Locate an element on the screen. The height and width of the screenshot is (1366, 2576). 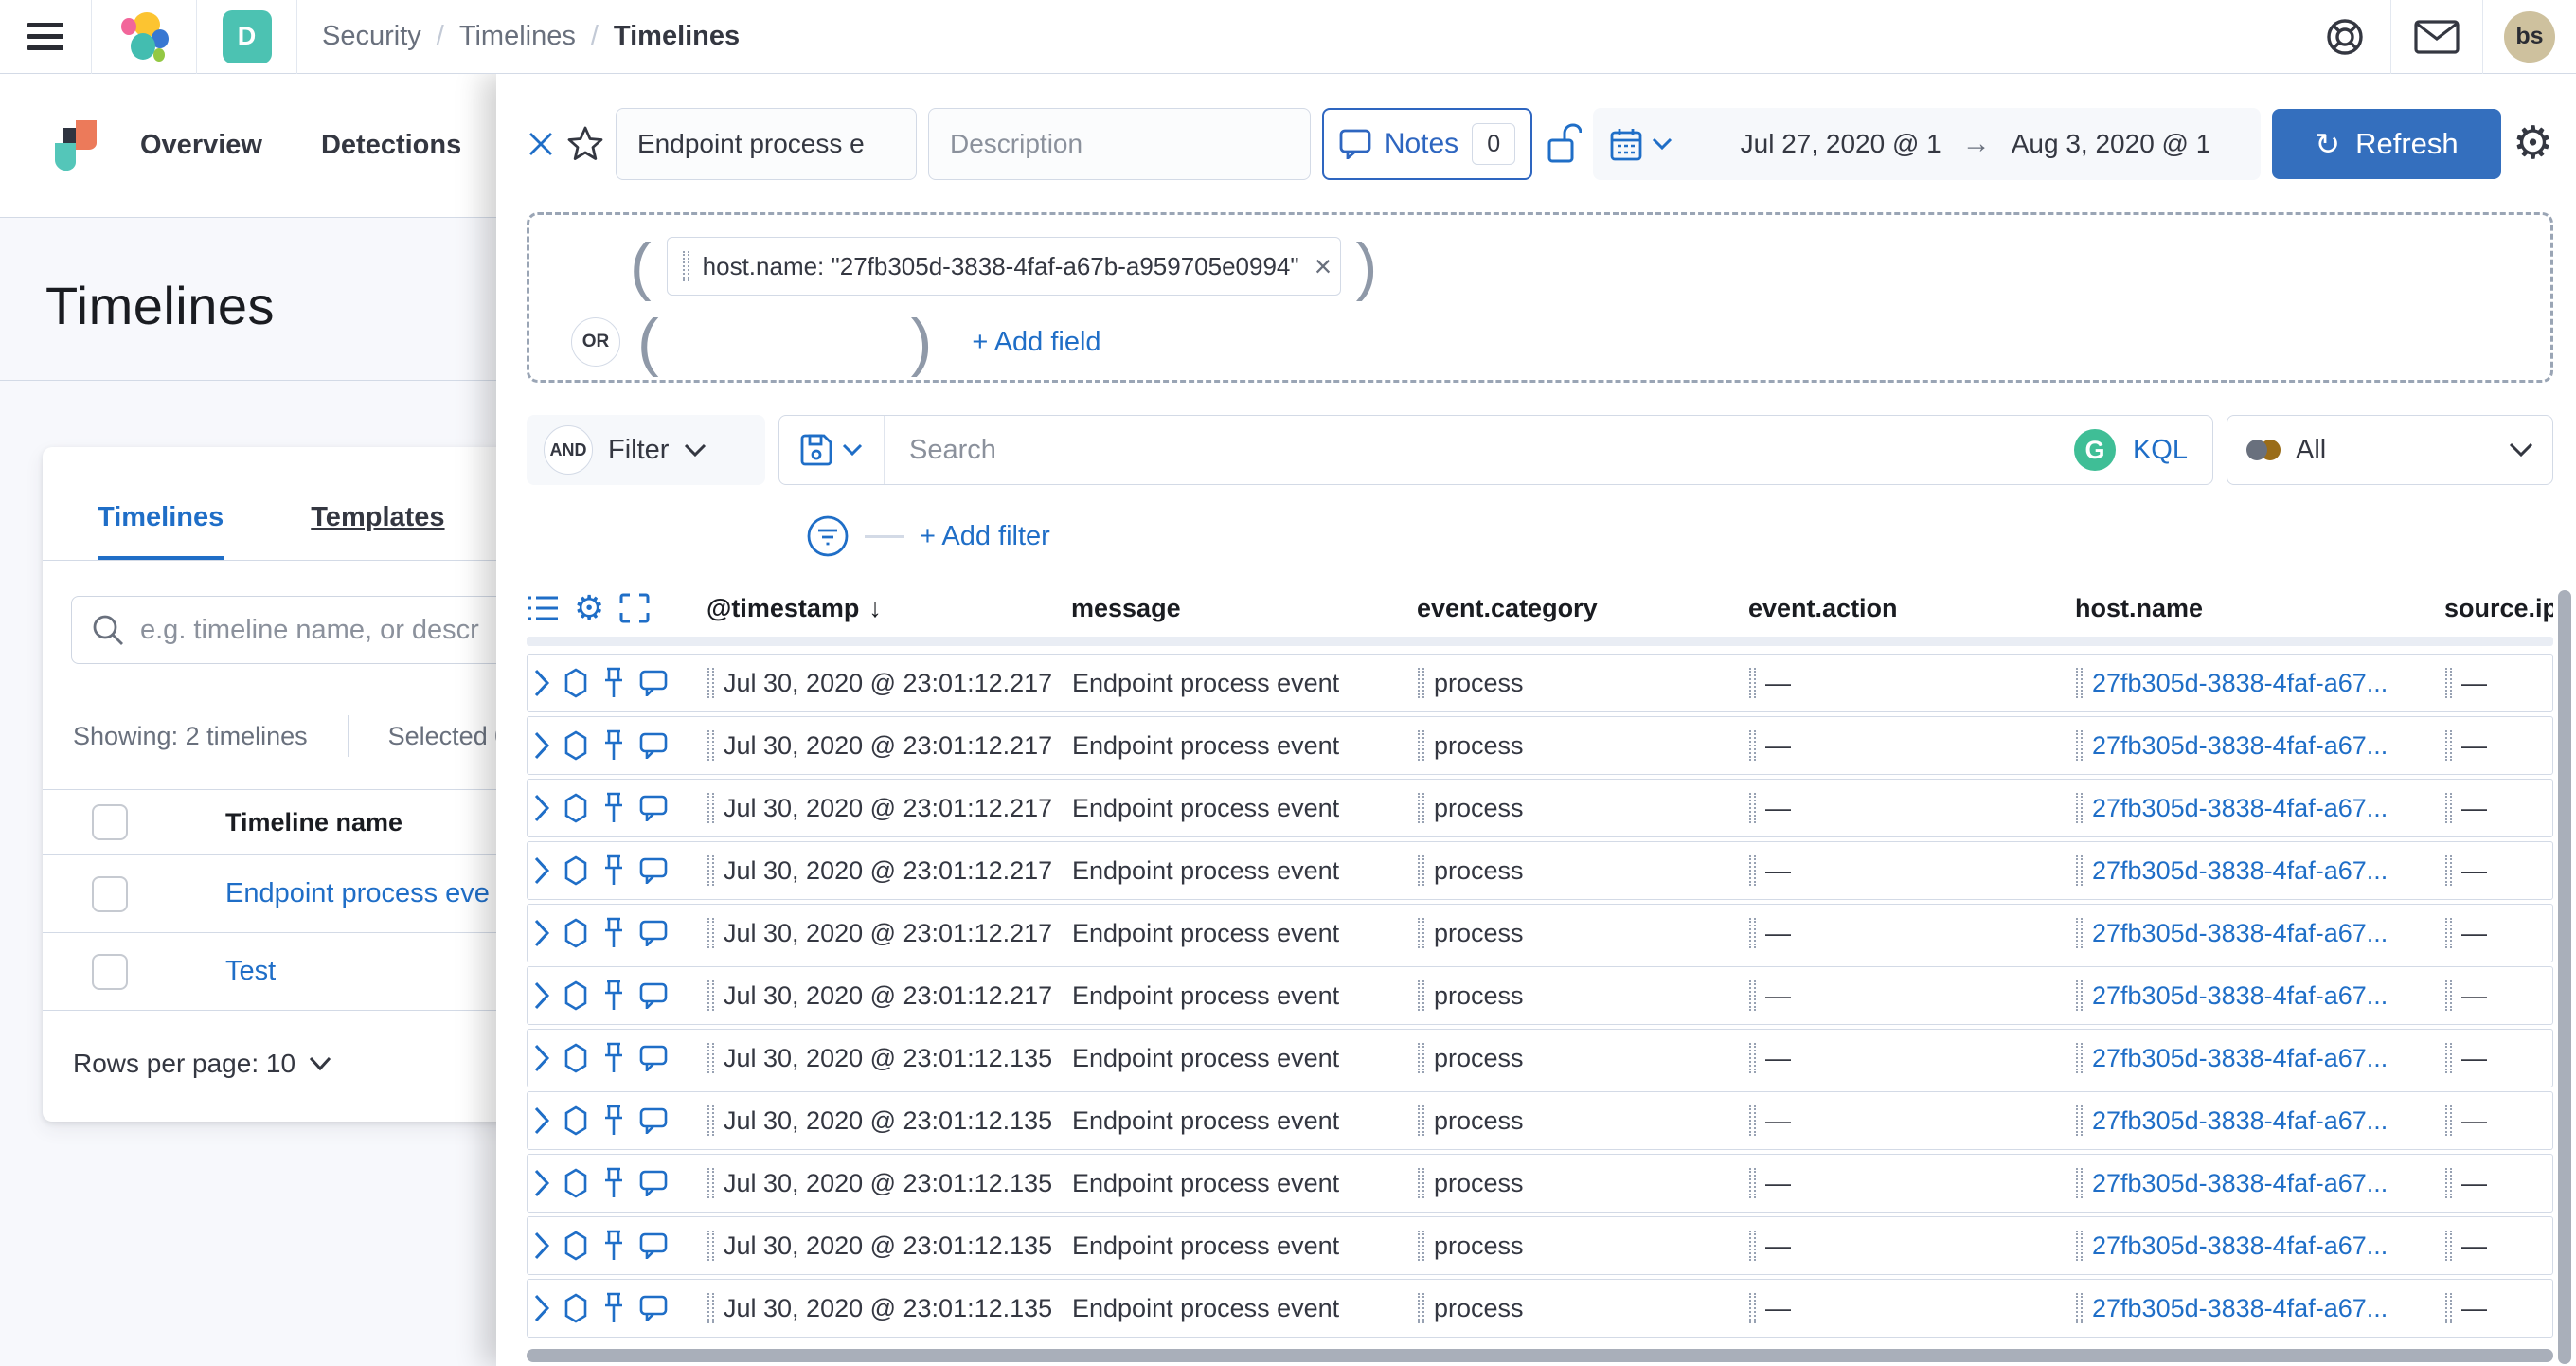
search-input is located at coordinates (1479, 450).